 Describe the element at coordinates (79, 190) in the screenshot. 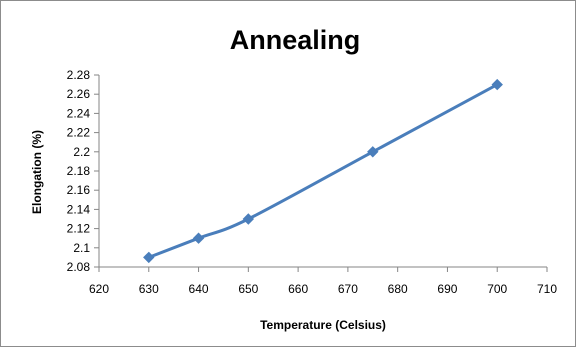

I see `y-tick-label: 2.16` at that location.